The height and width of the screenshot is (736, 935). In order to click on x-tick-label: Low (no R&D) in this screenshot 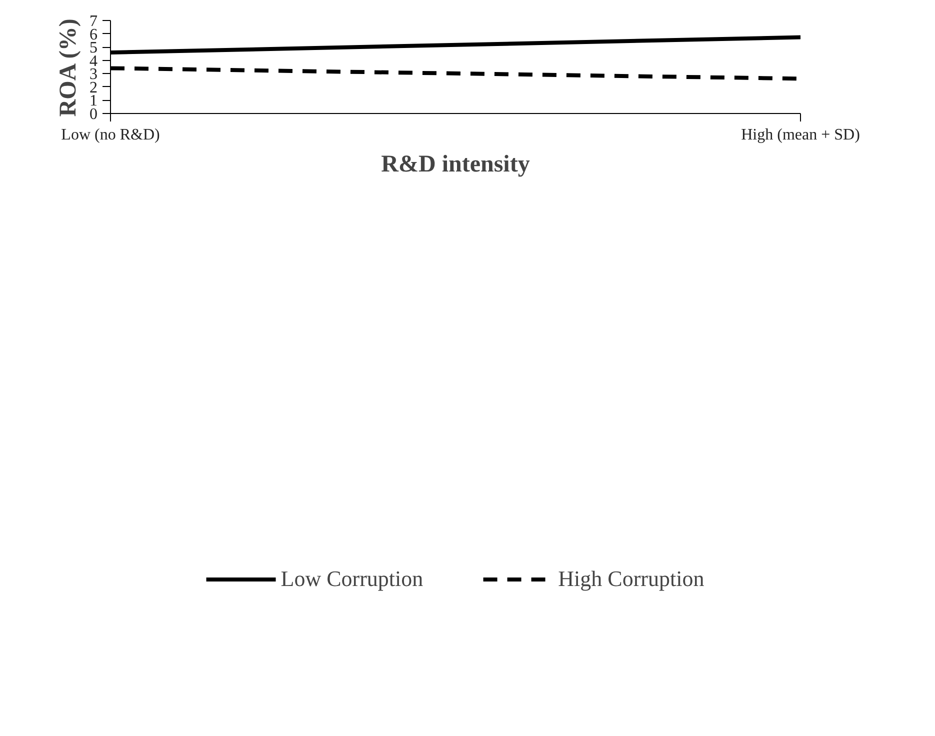, I will do `click(110, 135)`.